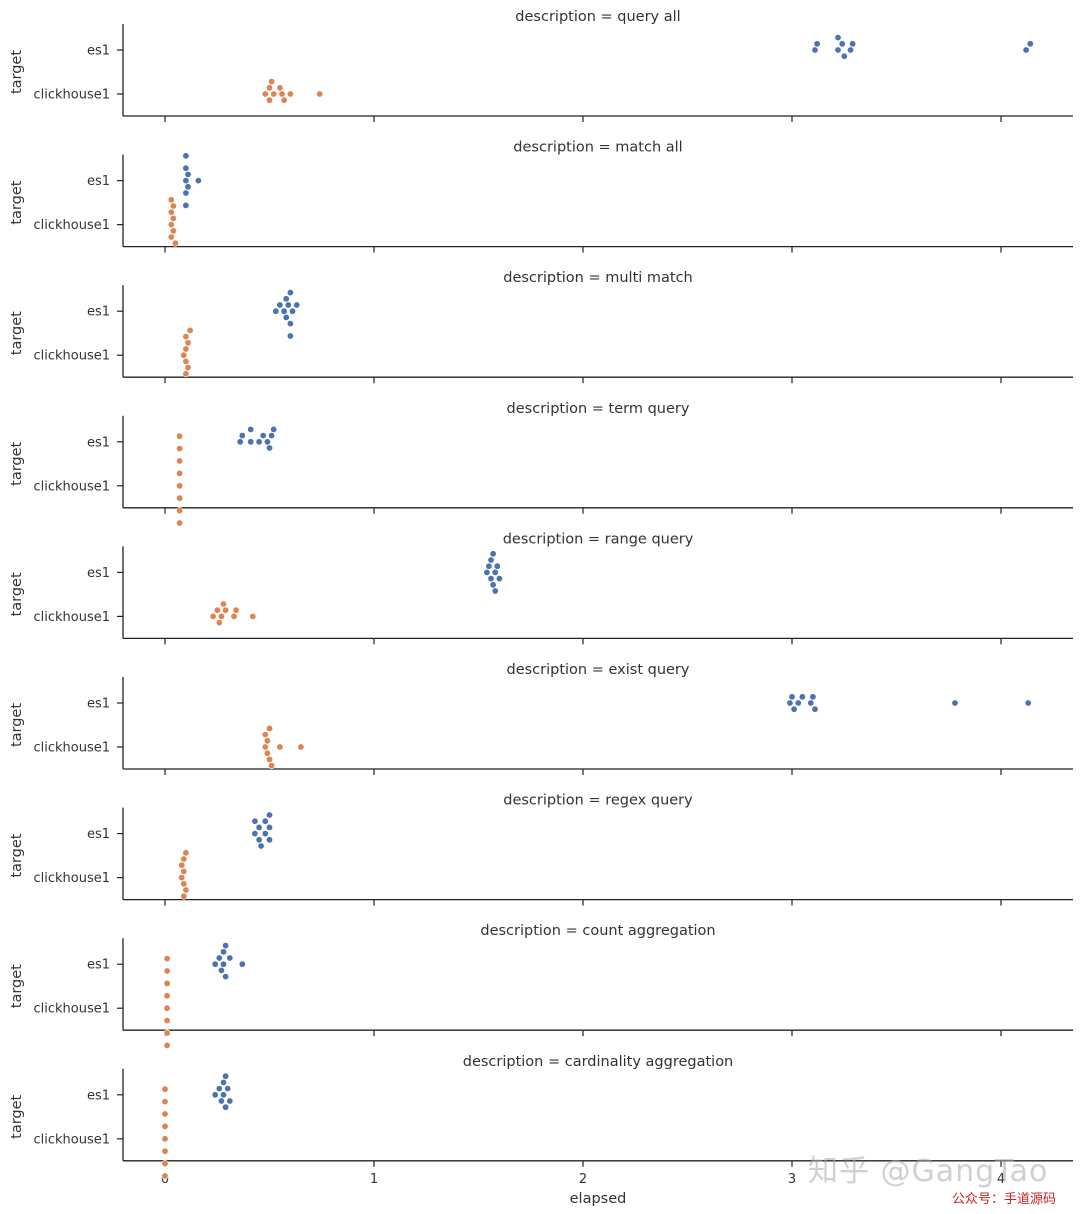 This screenshot has height=1214, width=1080. I want to click on facet-title: description = range query, so click(598, 539).